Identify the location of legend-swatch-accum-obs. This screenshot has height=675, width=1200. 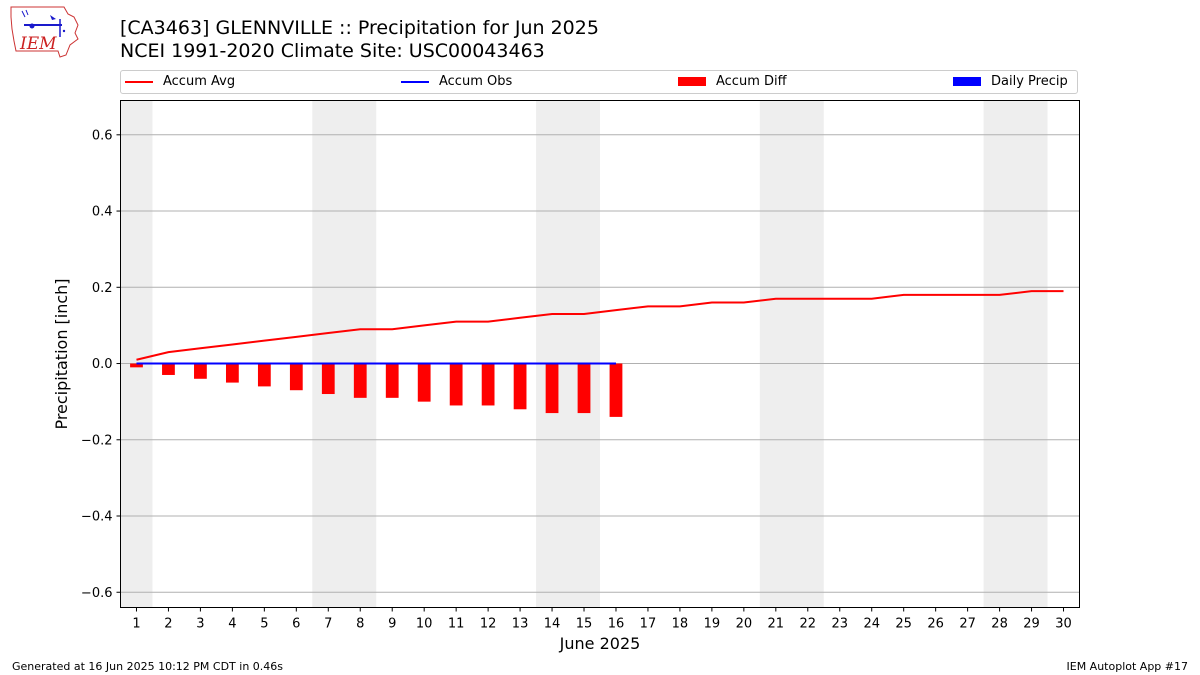
(415, 81).